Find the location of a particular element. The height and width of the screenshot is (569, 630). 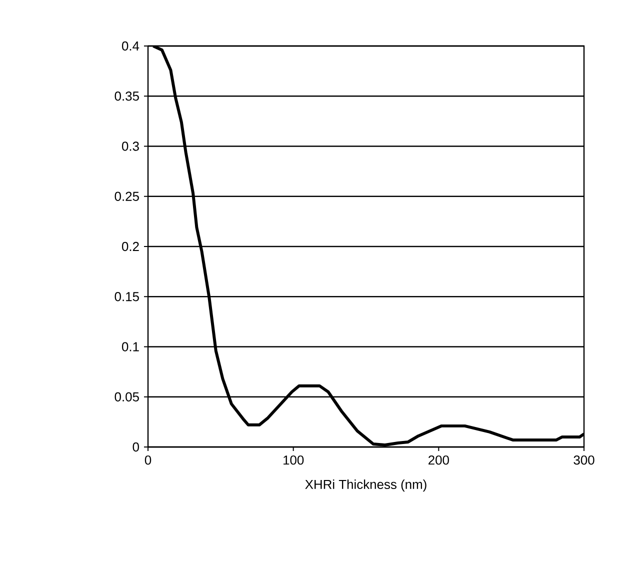

x-tick-label: 100 is located at coordinates (294, 460).